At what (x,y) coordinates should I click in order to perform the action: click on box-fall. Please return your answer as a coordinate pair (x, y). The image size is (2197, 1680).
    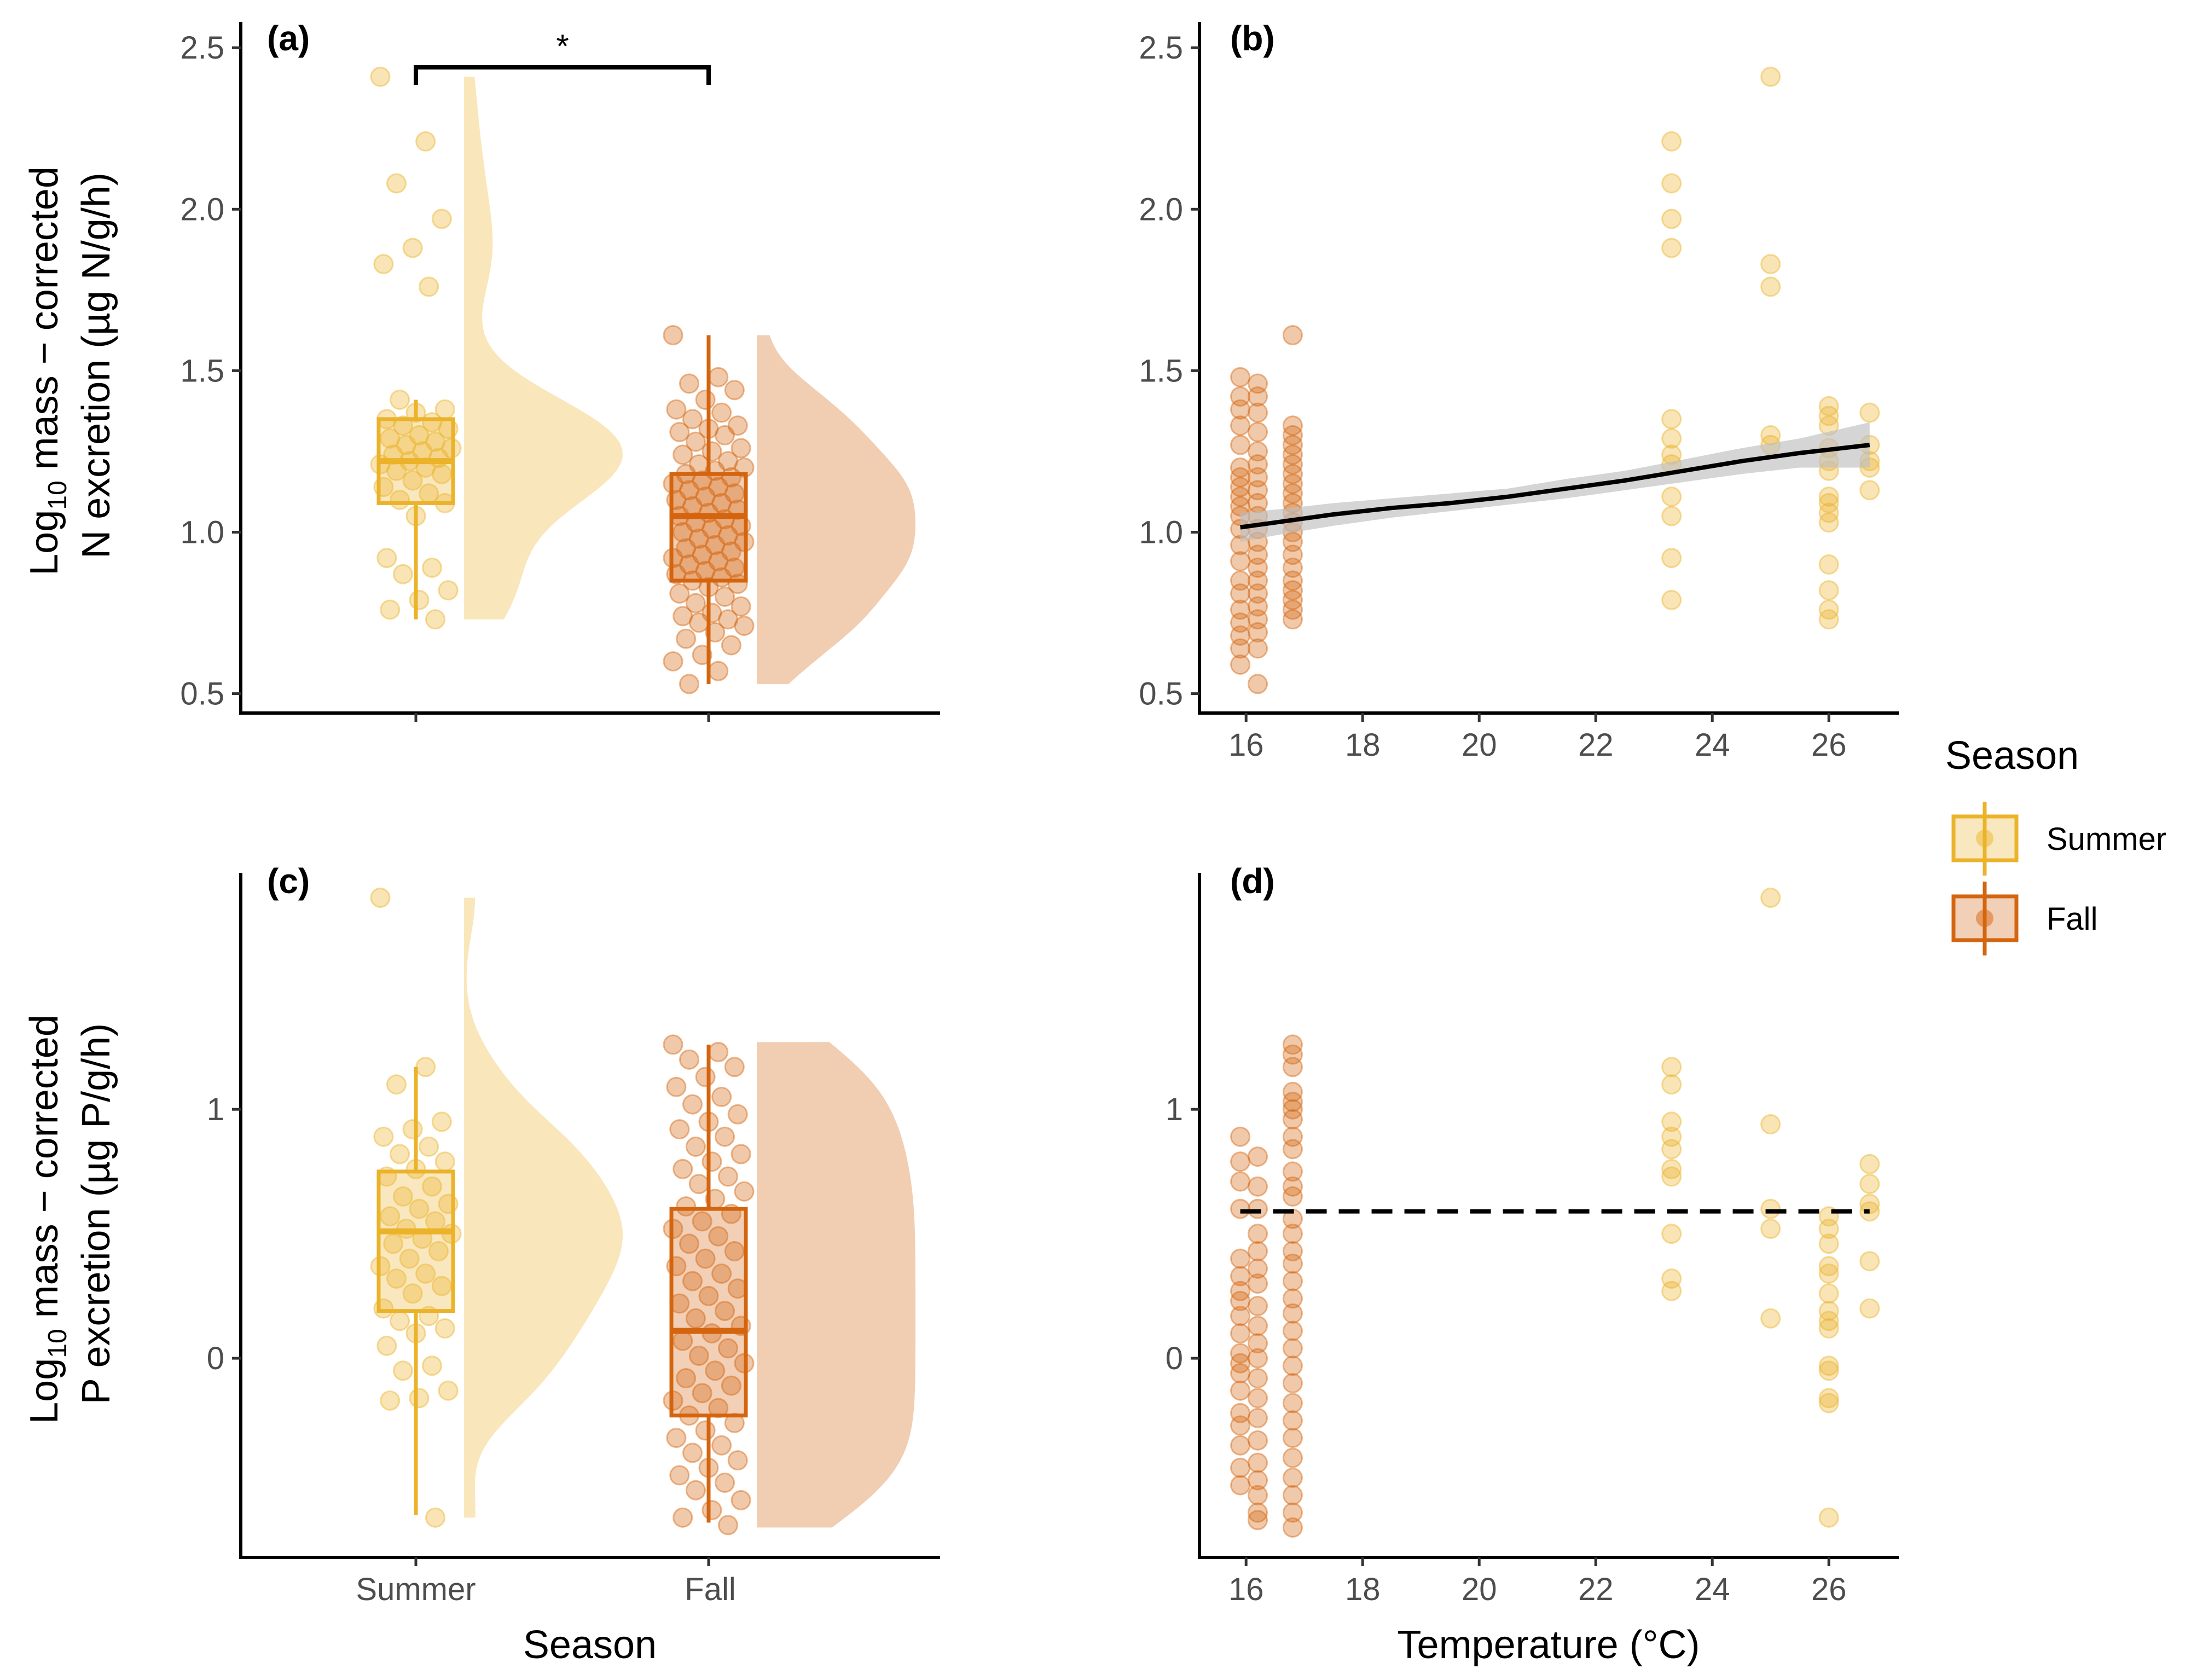
    Looking at the image, I should click on (708, 1312).